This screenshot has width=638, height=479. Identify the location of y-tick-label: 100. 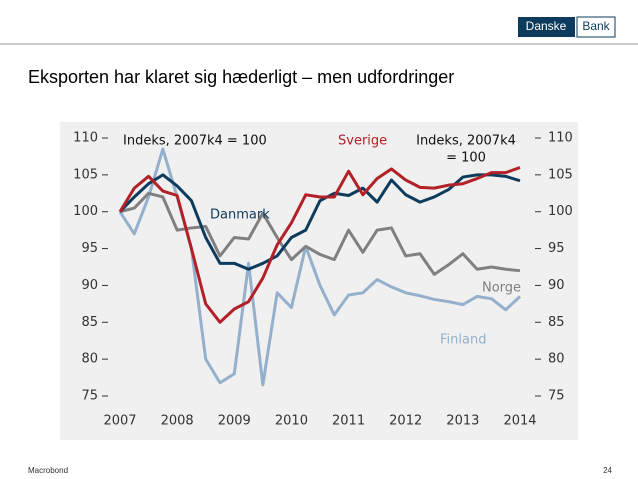
(85, 211).